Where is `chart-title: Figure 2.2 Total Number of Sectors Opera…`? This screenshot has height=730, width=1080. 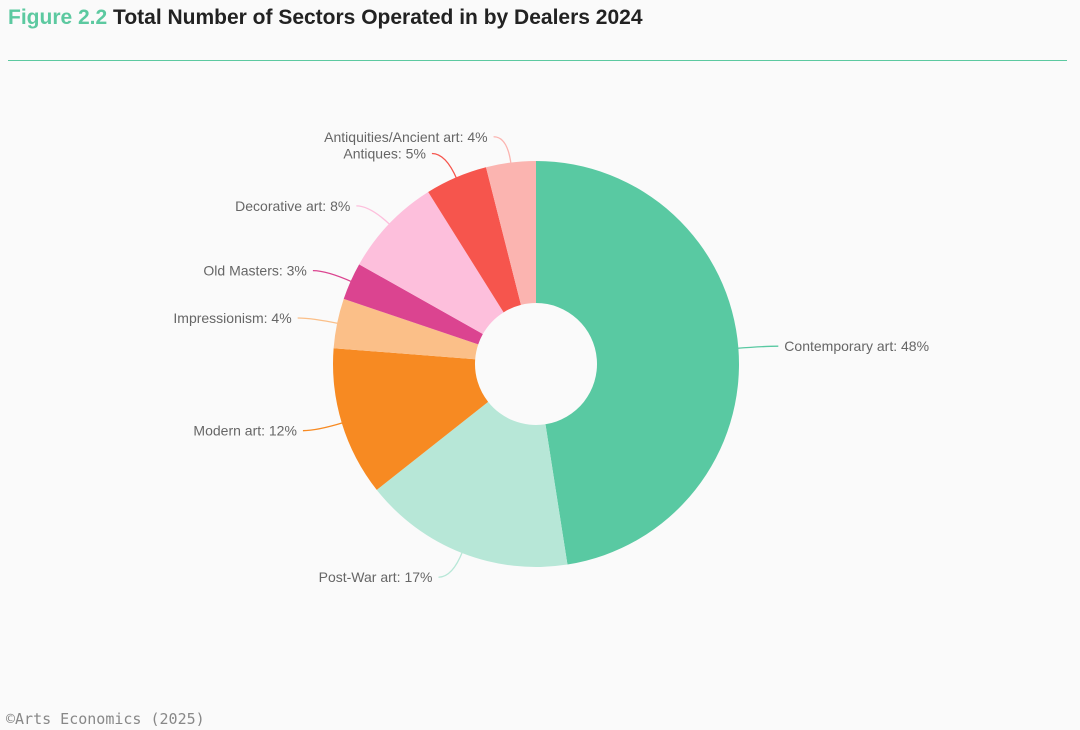 chart-title: Figure 2.2 Total Number of Sectors Opera… is located at coordinates (325, 18).